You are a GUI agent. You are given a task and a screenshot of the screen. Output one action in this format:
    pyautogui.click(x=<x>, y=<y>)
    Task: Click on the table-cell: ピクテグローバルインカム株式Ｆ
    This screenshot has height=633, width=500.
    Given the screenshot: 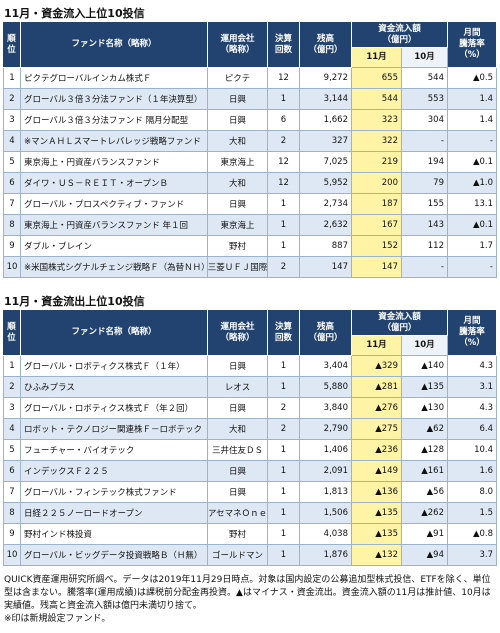 What is the action you would take?
    pyautogui.click(x=114, y=78)
    